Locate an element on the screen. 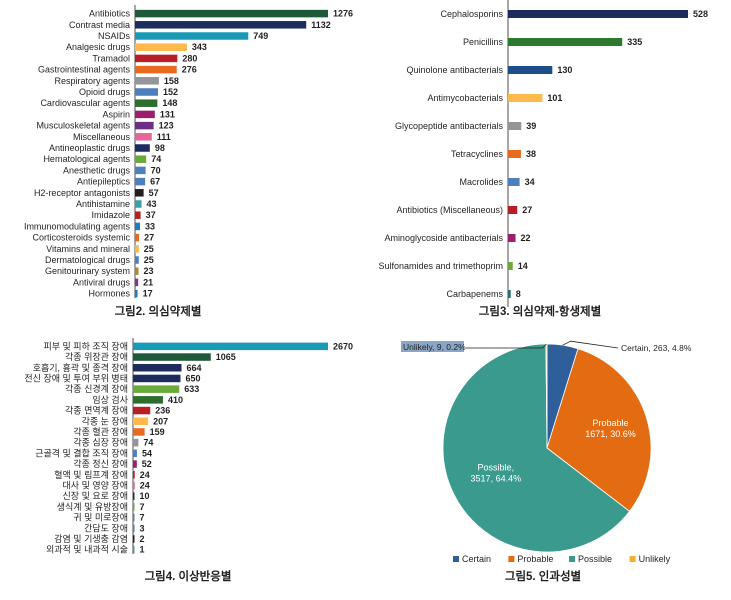  category-label: 각종 눈 장애 is located at coordinates (105, 420).